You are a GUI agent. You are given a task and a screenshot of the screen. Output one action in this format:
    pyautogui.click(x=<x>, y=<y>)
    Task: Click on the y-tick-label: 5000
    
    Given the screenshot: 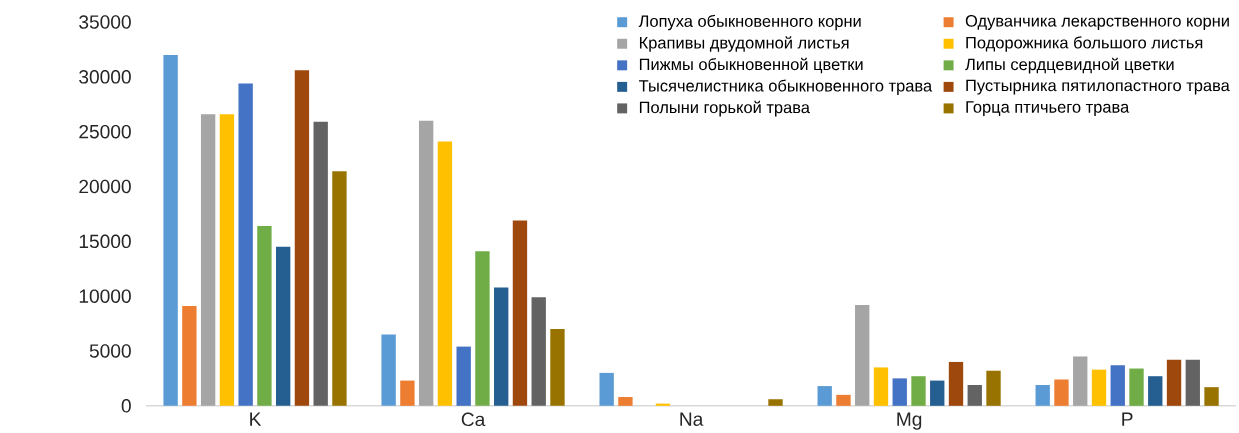 What is the action you would take?
    pyautogui.click(x=110, y=351)
    